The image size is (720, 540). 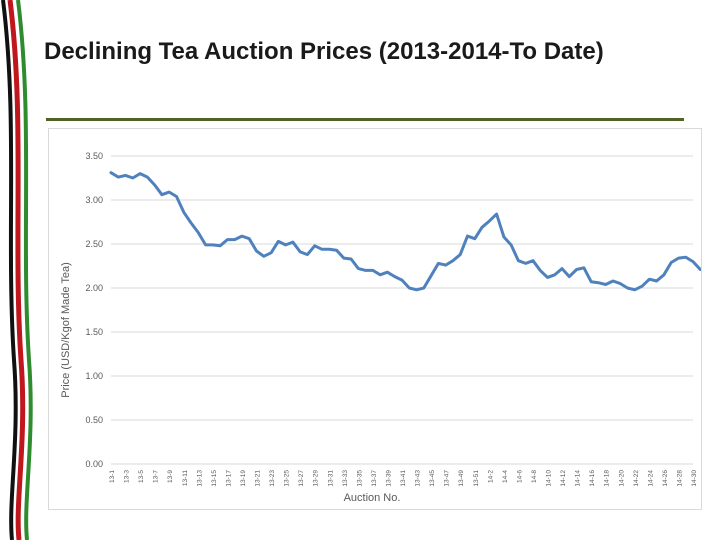 I want to click on flag-stripe-green, so click(x=24, y=270).